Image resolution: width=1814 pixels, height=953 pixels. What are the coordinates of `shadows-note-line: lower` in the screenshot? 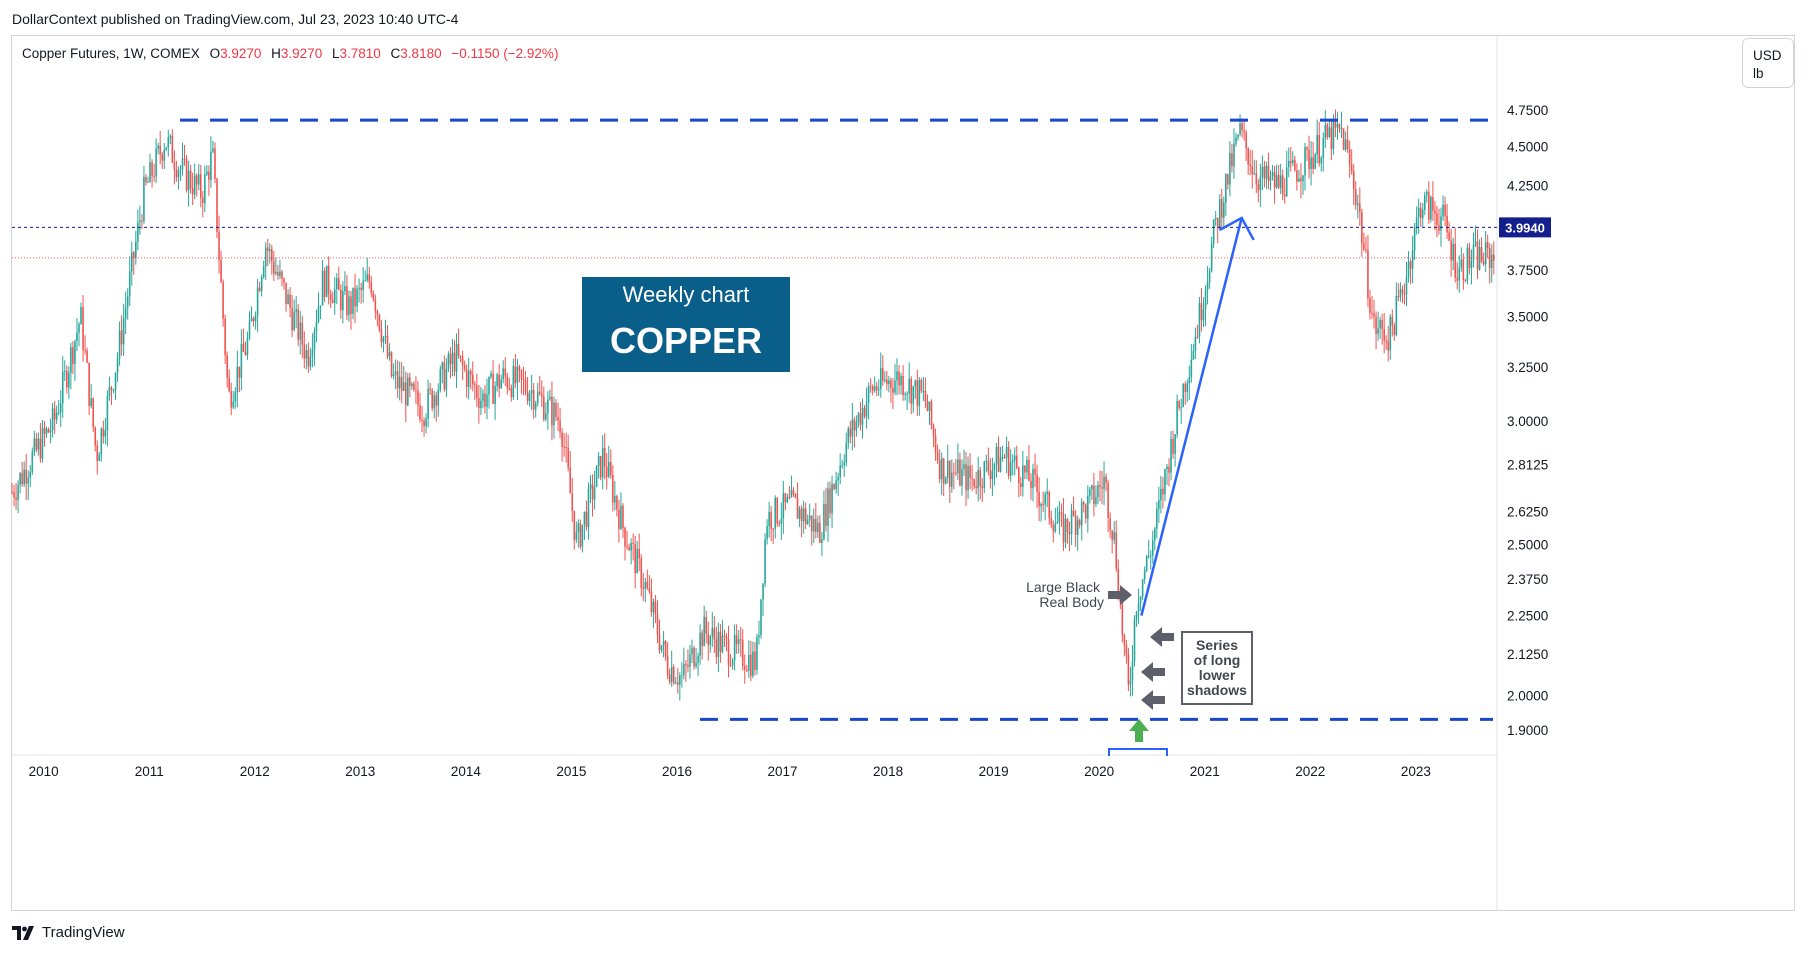 It's located at (1217, 675).